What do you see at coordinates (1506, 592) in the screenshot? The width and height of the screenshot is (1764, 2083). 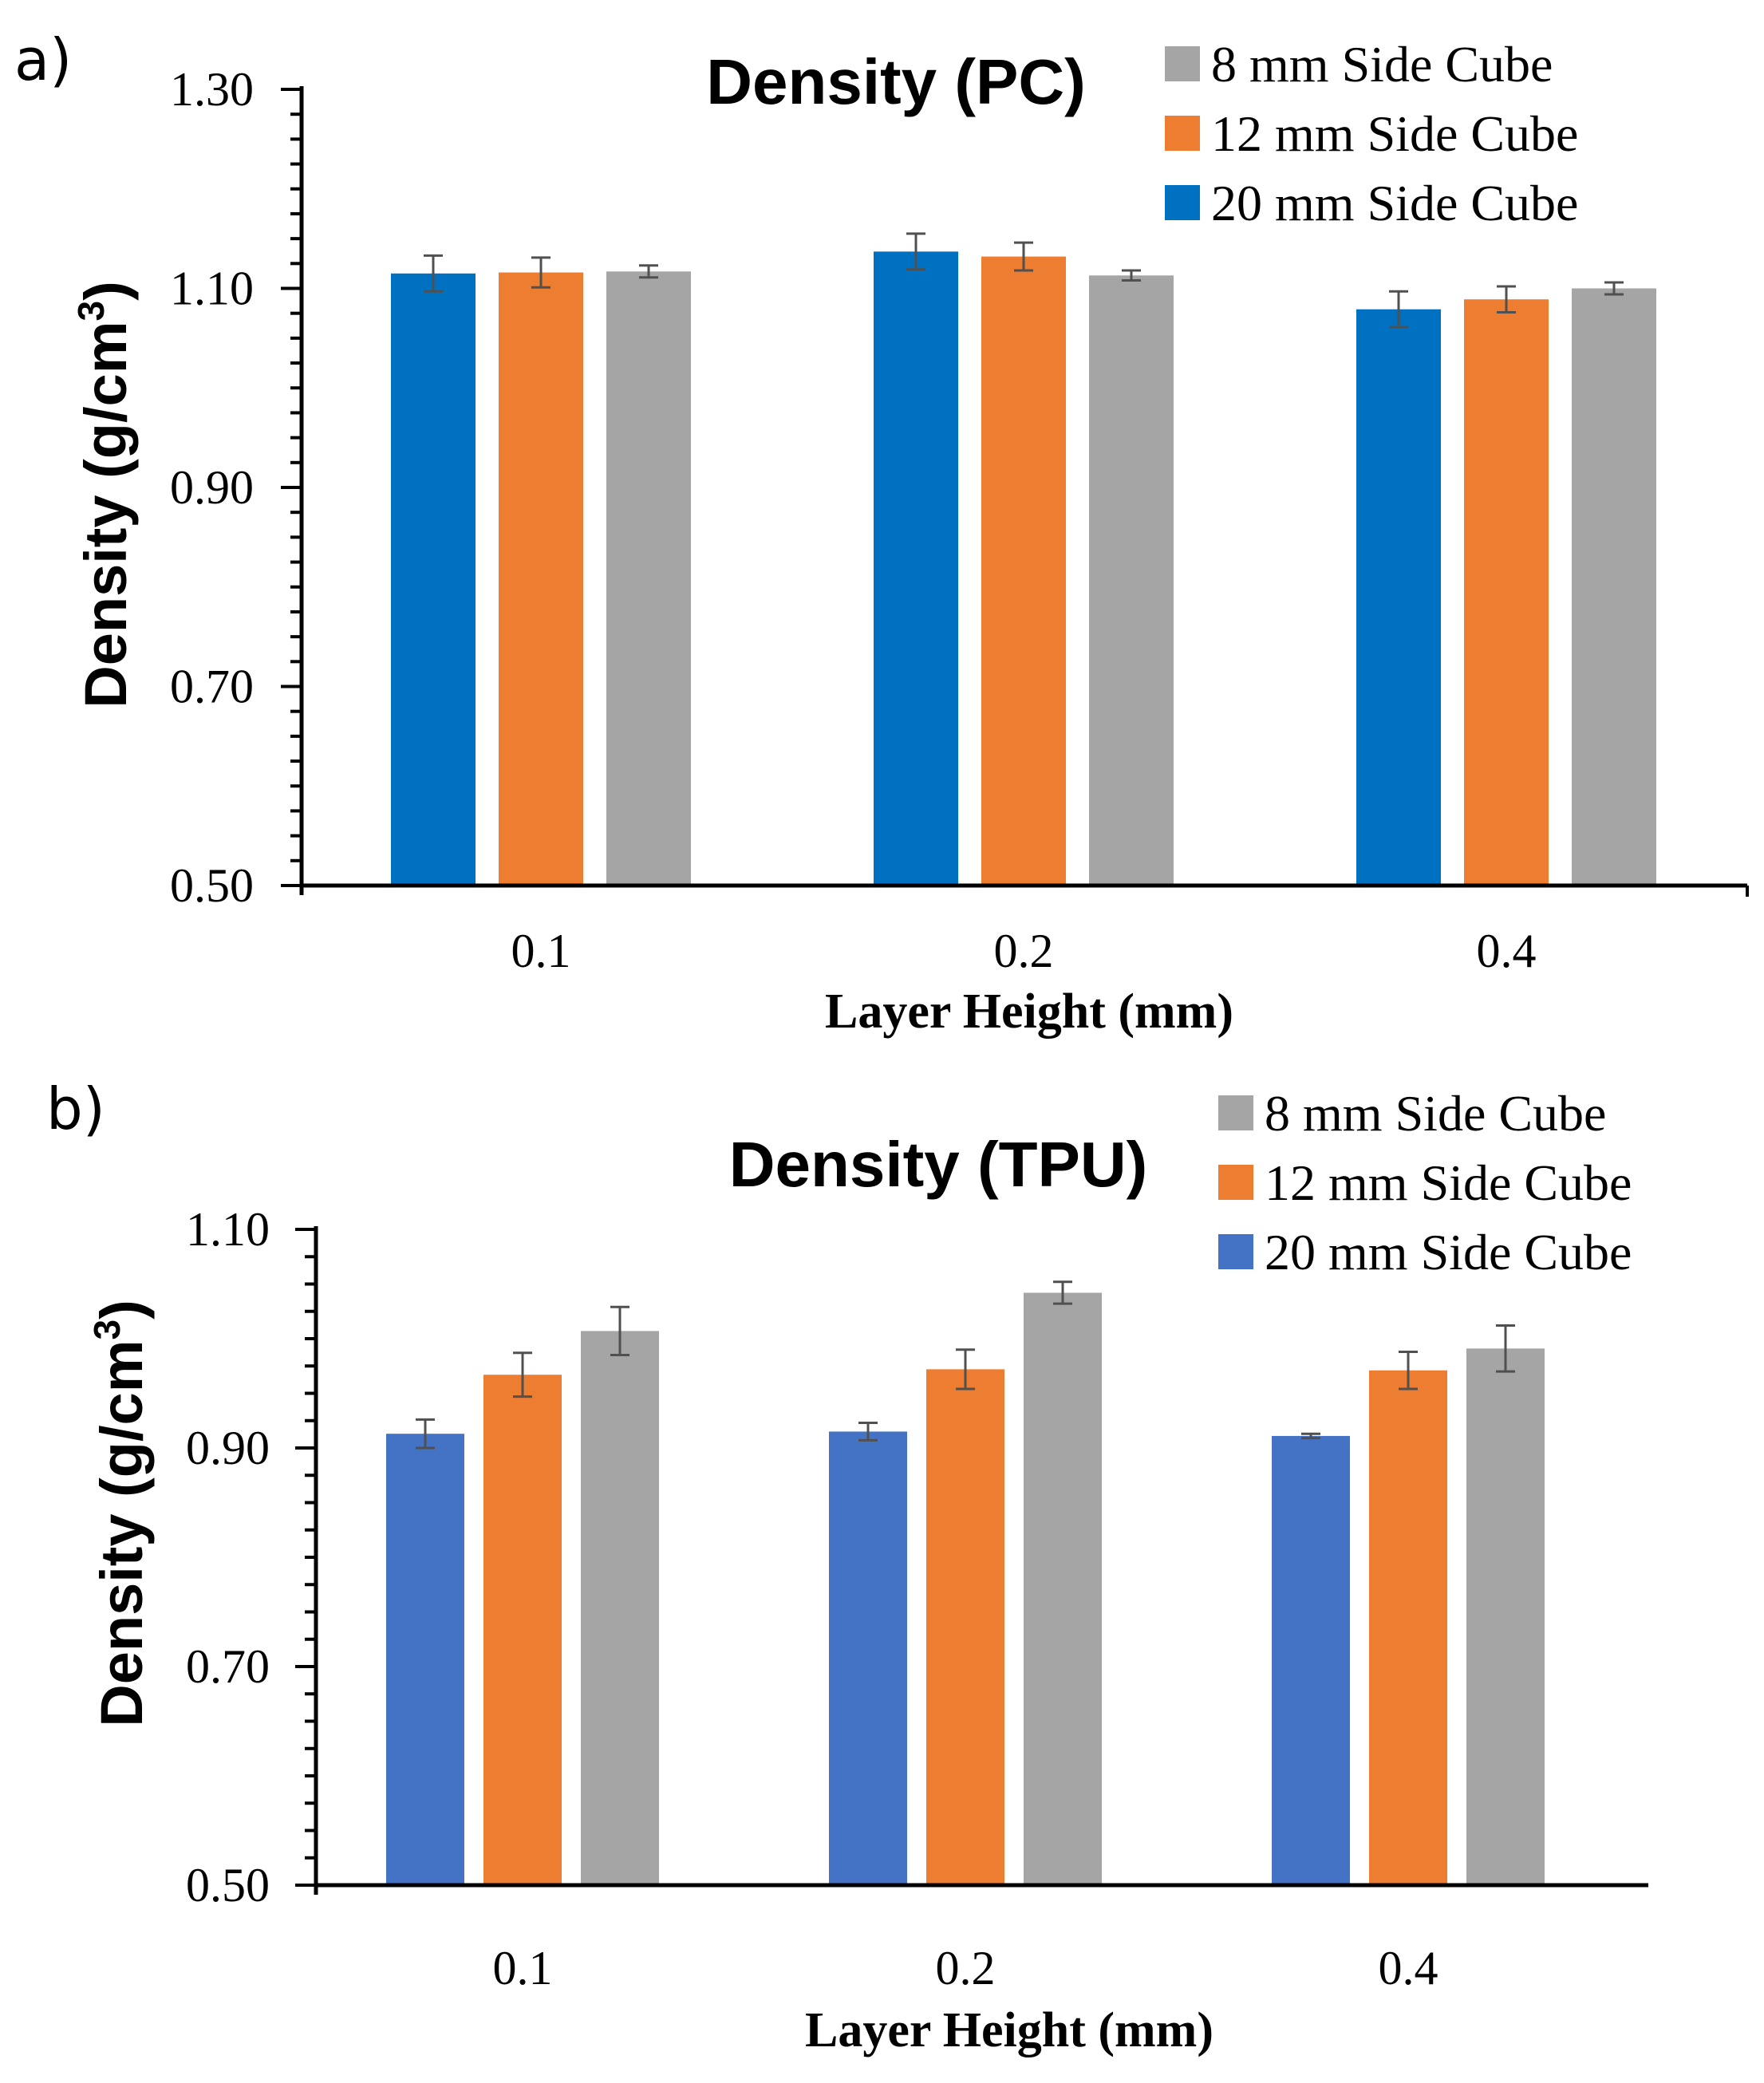 I see `bar-pc-12mm-0.4` at bounding box center [1506, 592].